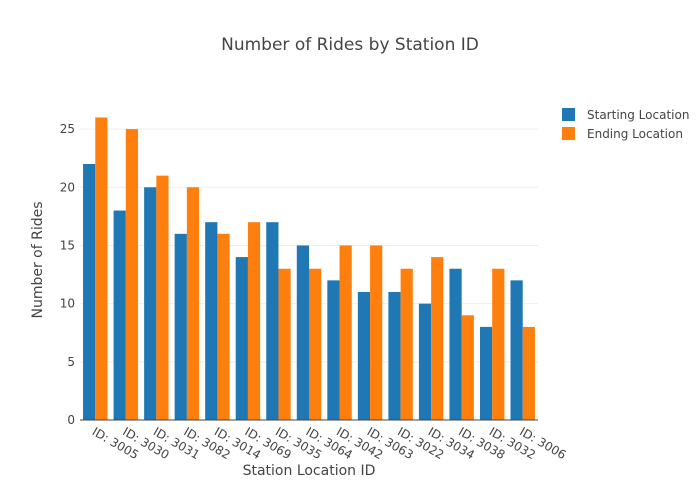 This screenshot has height=500, width=700. I want to click on y-tick-label: 25, so click(67, 129).